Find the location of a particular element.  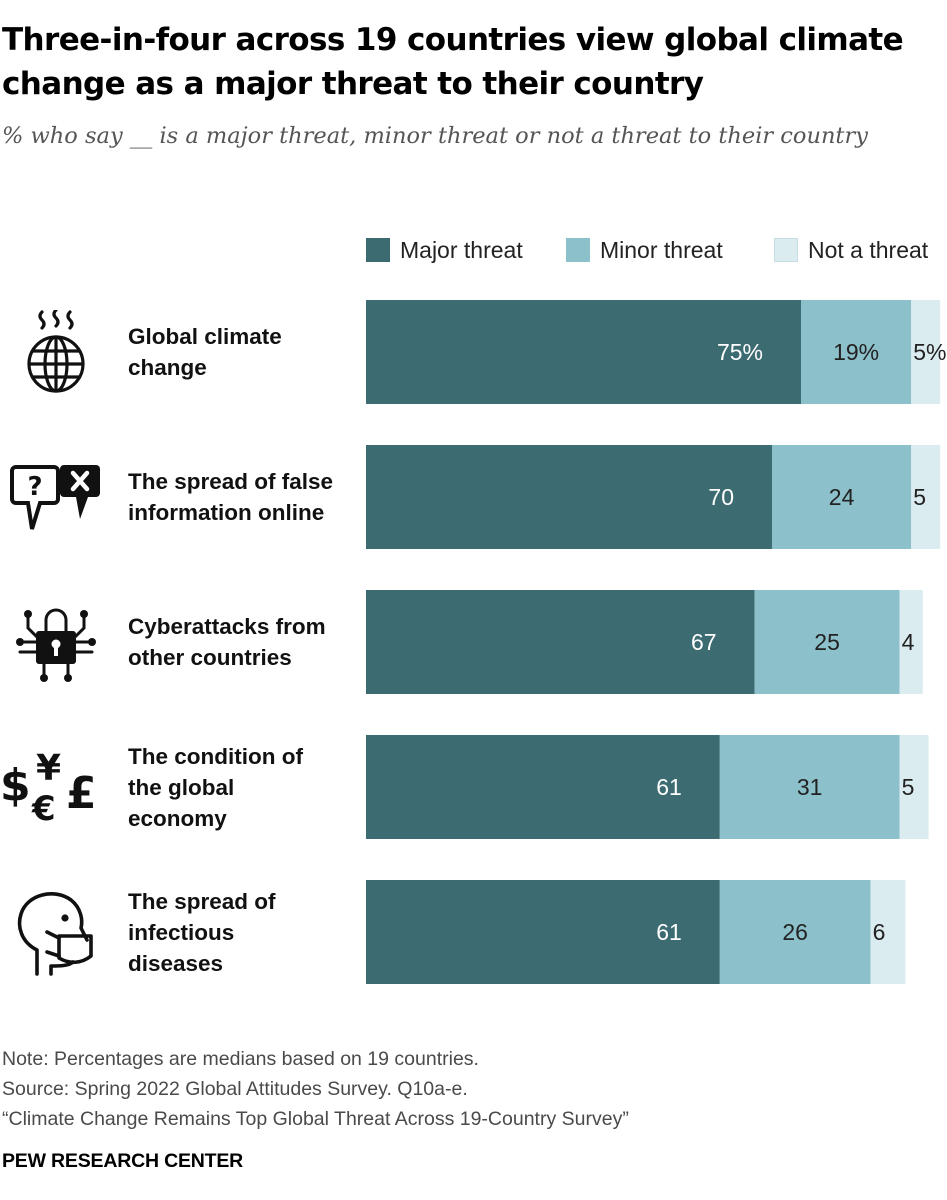

row-label-text: The spread of infectious diseases is located at coordinates (202, 932).